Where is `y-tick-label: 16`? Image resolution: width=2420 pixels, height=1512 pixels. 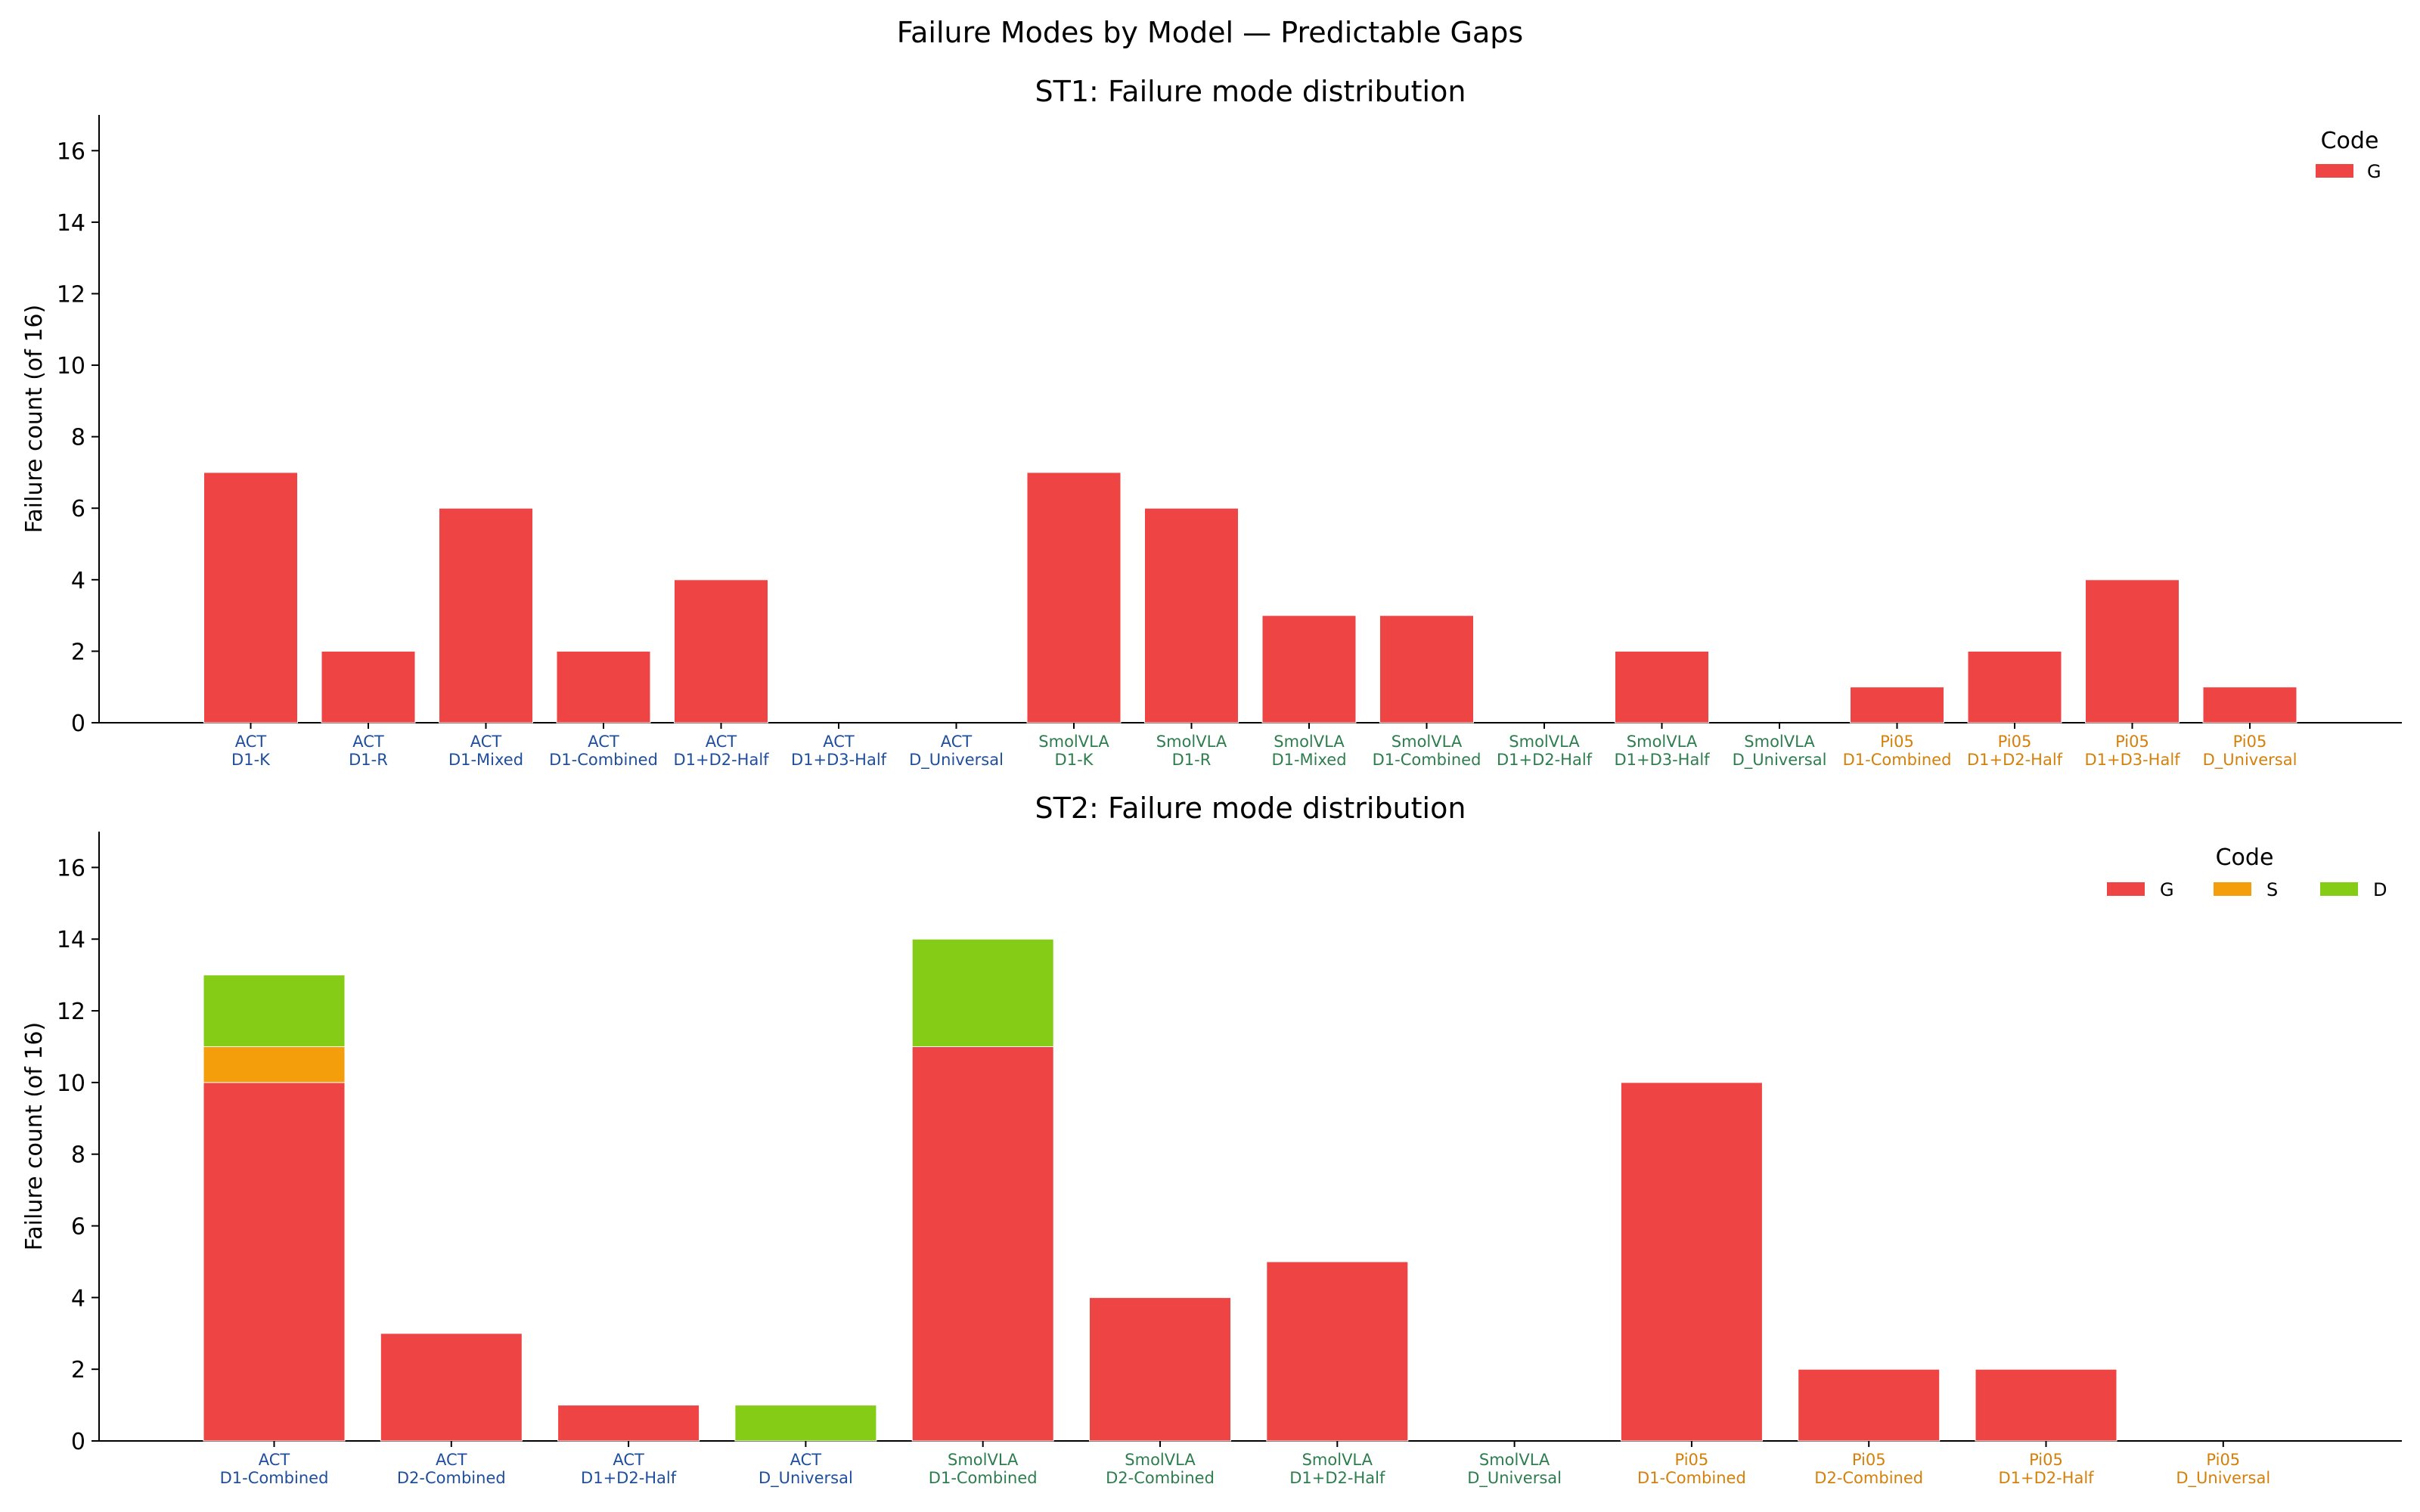 y-tick-label: 16 is located at coordinates (71, 151).